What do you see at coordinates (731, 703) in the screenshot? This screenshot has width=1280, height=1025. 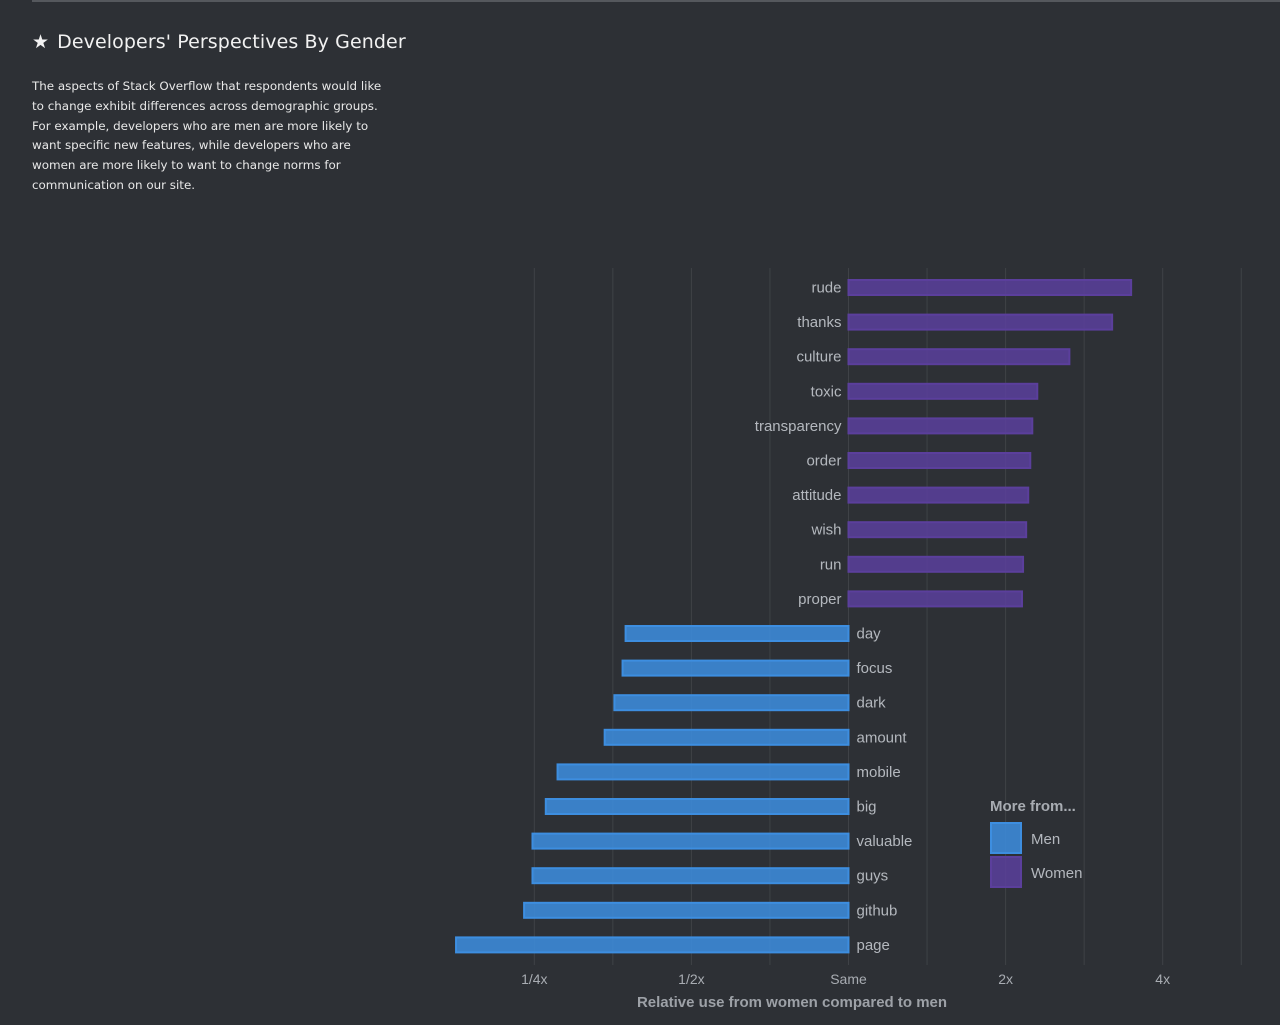 I see `bar-dark` at bounding box center [731, 703].